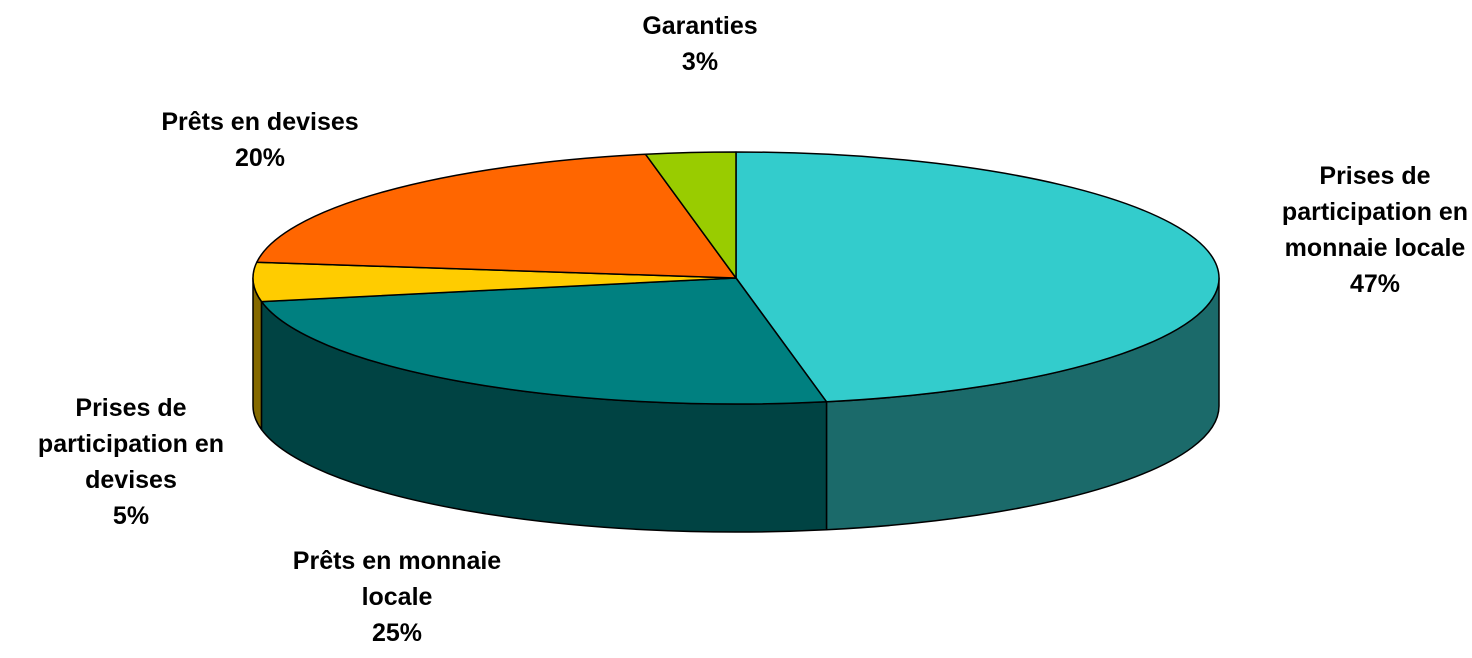 This screenshot has height=658, width=1472. Describe the element at coordinates (1375, 284) in the screenshot. I see `slice-percent: 47%` at that location.